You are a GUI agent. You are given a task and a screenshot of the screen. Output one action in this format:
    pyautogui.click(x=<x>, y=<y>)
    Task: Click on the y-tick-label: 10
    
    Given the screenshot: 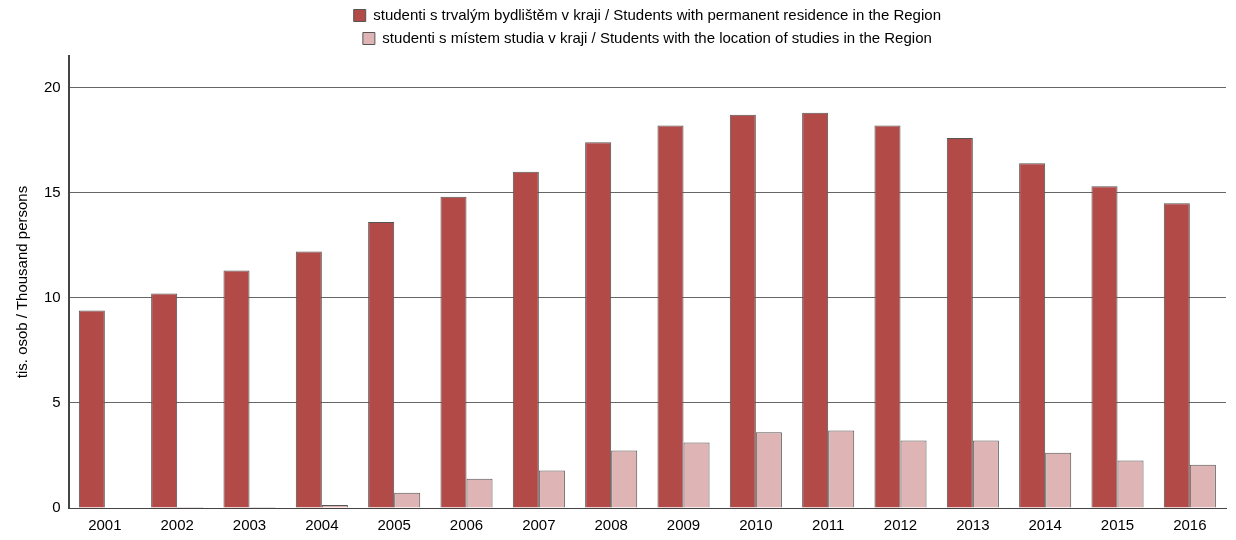 What is the action you would take?
    pyautogui.click(x=52, y=296)
    